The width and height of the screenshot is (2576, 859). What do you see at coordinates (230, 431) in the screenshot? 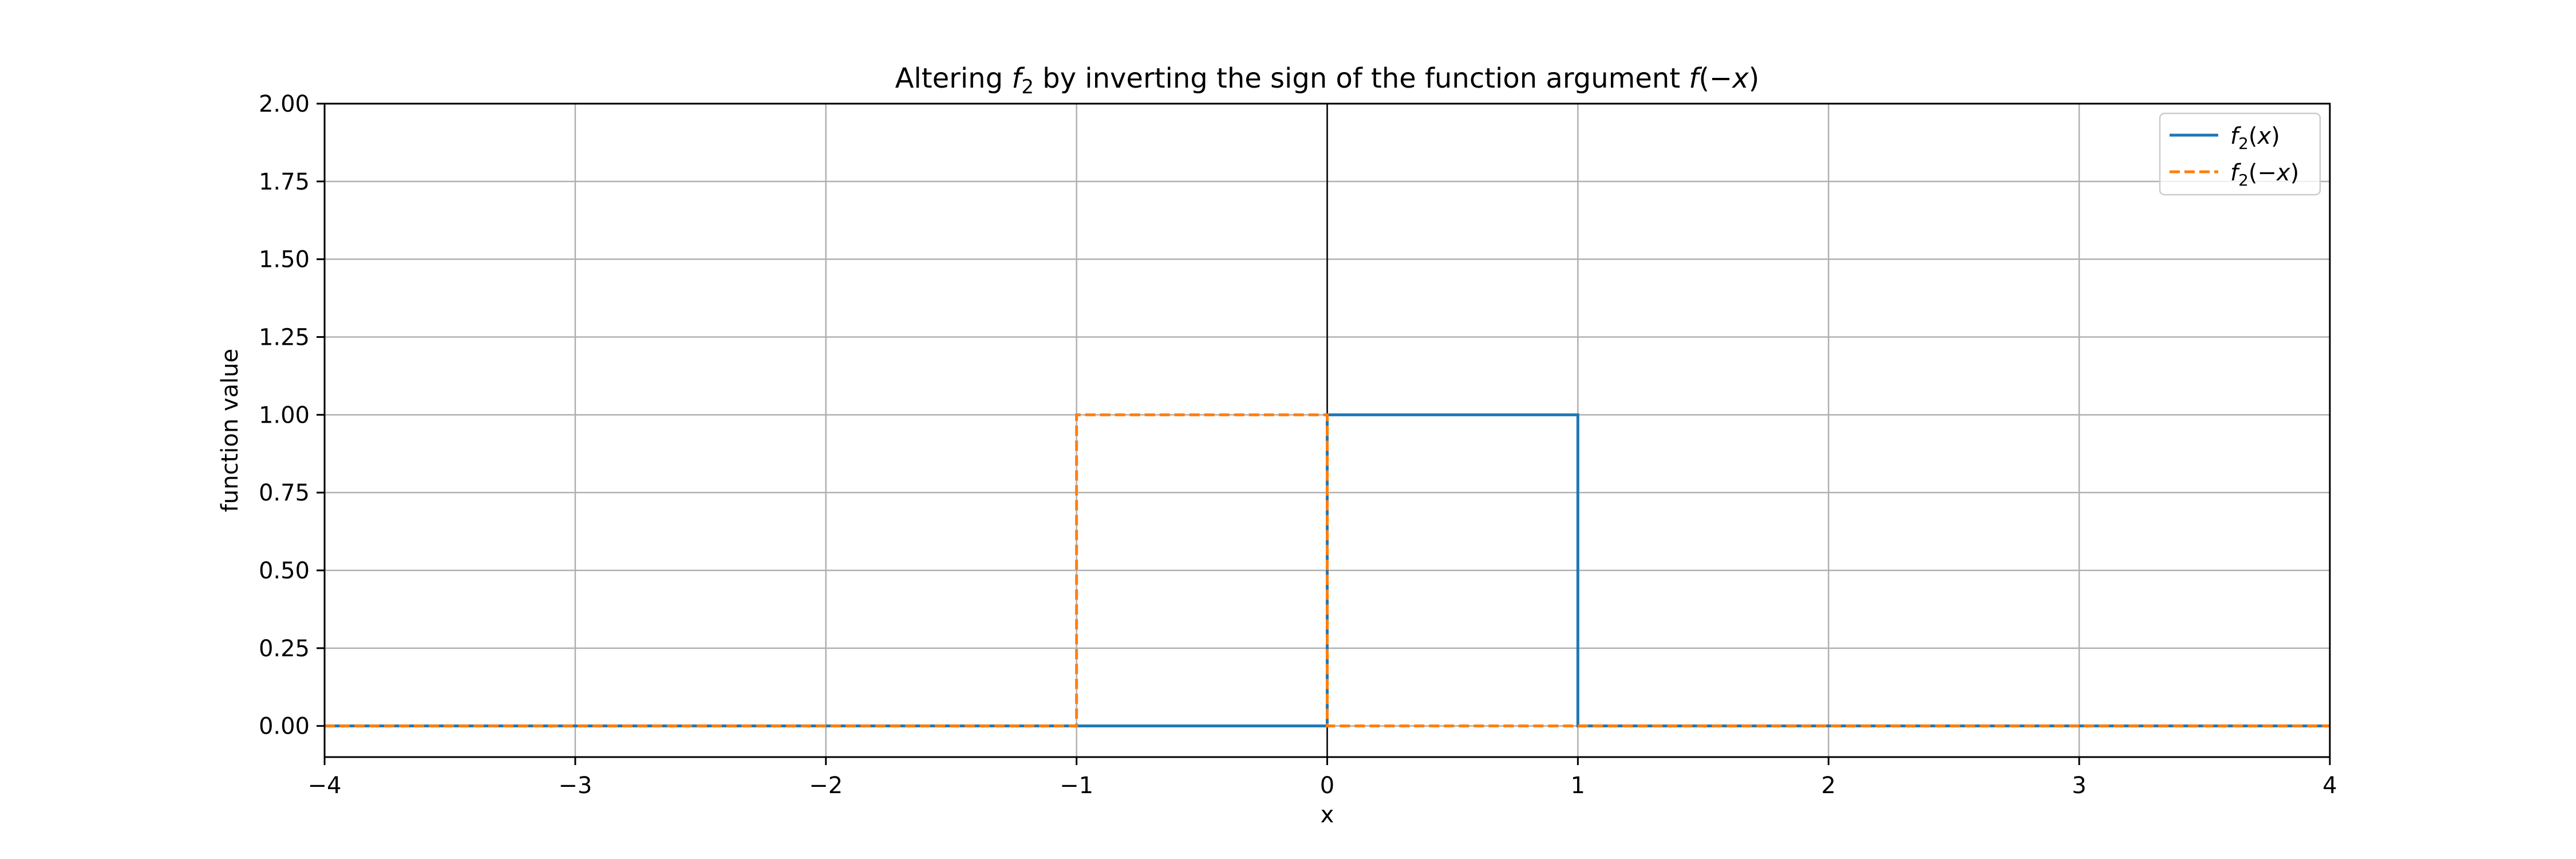
I see `y-axis-label: function value` at bounding box center [230, 431].